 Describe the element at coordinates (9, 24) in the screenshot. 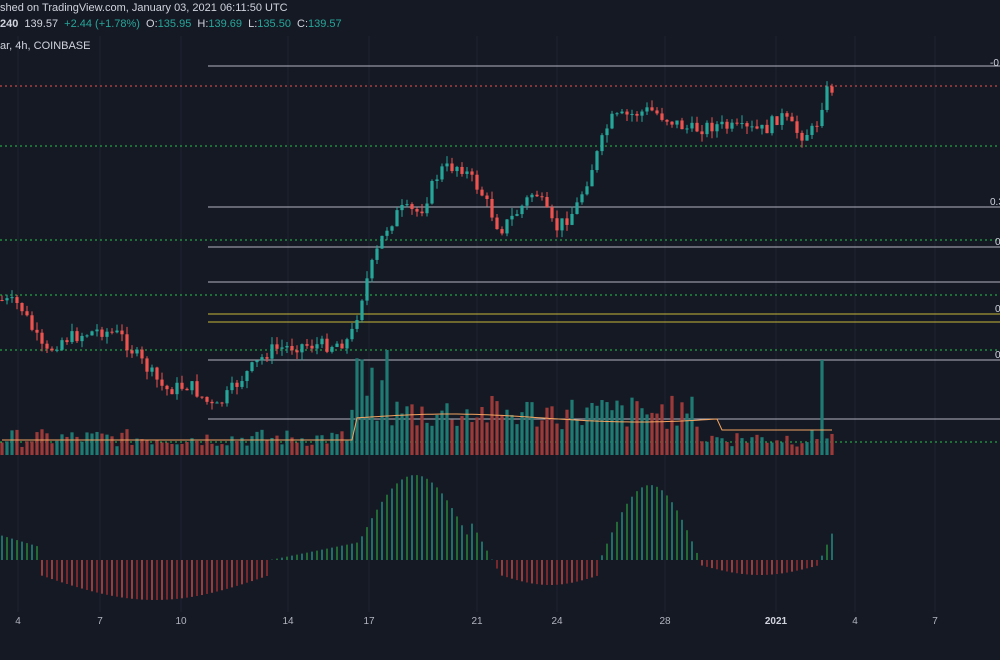

I see `symbol-label: 240` at that location.